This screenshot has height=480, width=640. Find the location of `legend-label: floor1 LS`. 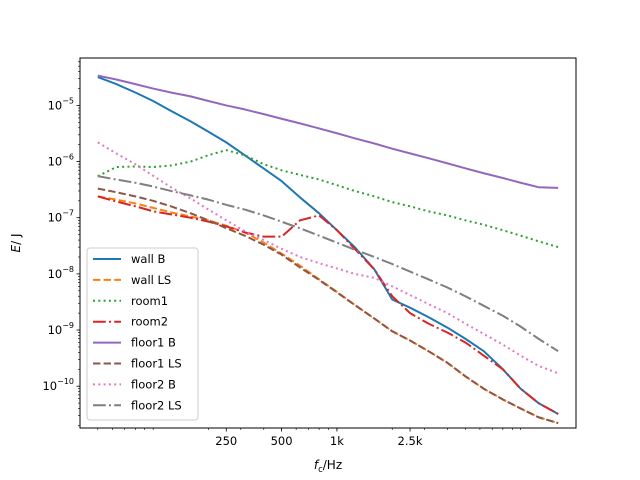

legend-label: floor1 LS is located at coordinates (156, 364).